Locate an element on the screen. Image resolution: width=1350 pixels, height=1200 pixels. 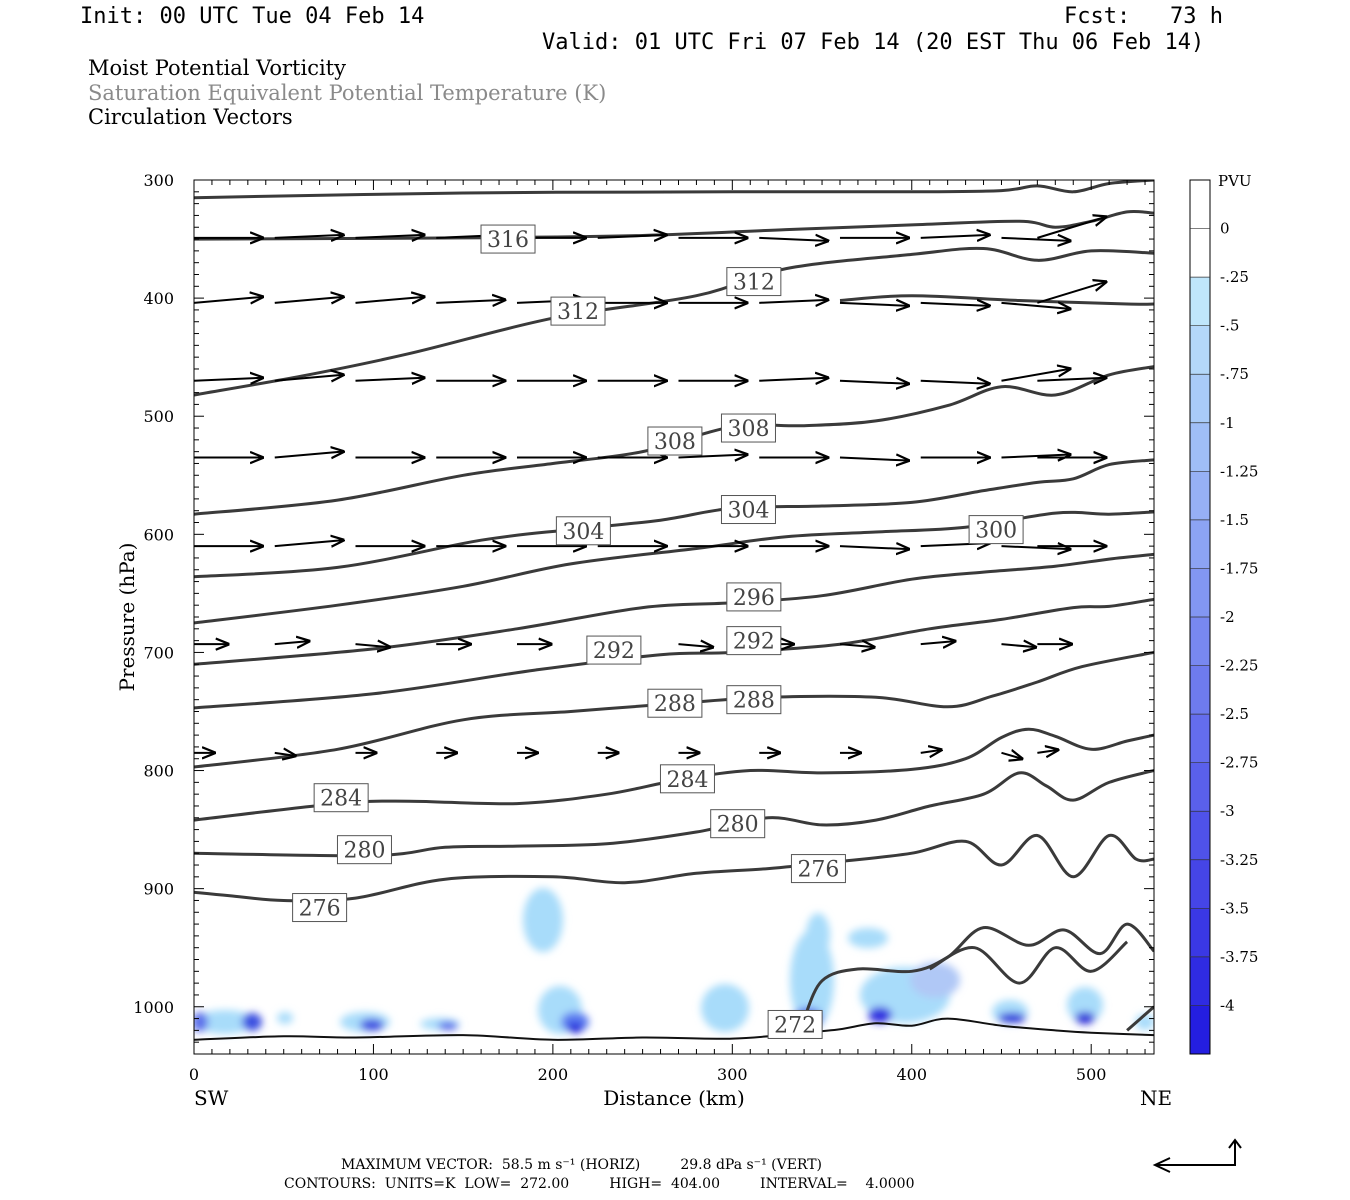
colorbar-label: -3.5 is located at coordinates (1234, 908).